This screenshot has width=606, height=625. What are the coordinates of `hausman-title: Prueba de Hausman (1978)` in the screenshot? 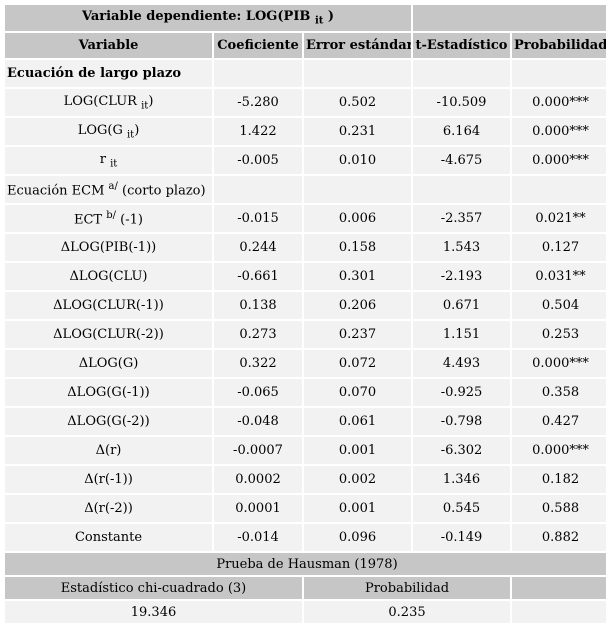 It's located at (305, 564).